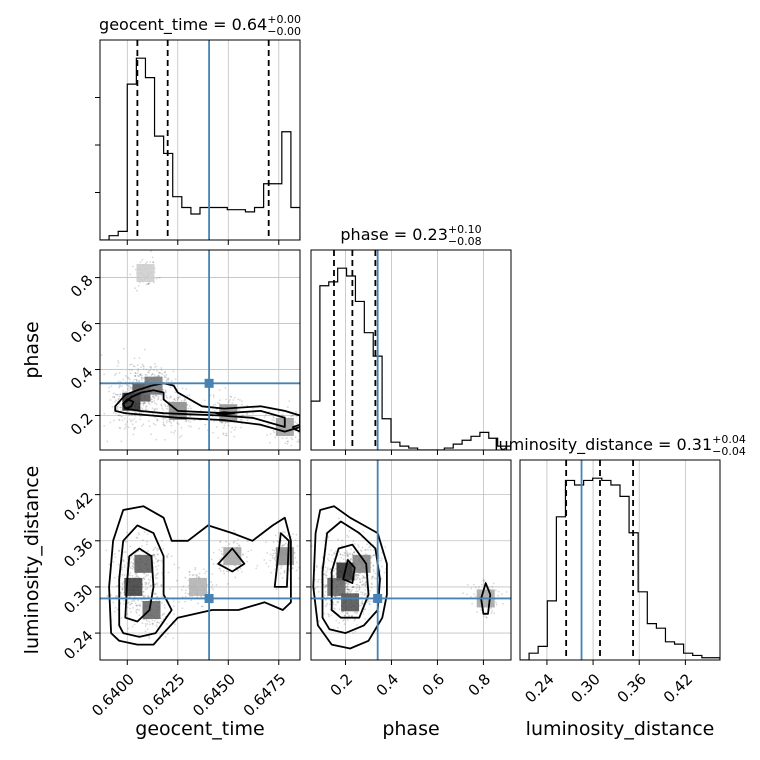 Image resolution: width=760 pixels, height=760 pixels. Describe the element at coordinates (204, 408) in the screenshot. I see `contour-line` at that location.